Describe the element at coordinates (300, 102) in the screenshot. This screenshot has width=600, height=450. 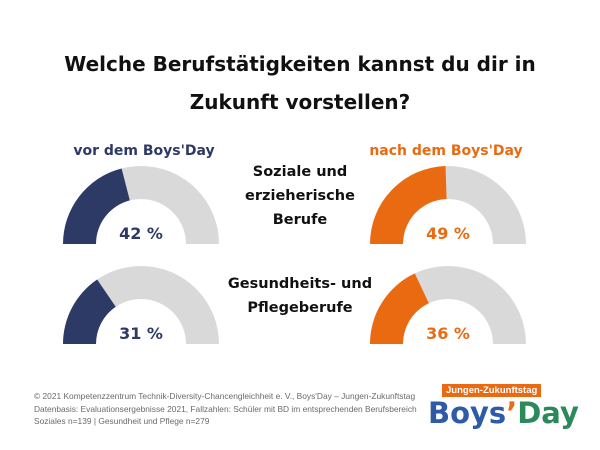
I see `chart-title-line2: Zukunft vorstellen?` at that location.